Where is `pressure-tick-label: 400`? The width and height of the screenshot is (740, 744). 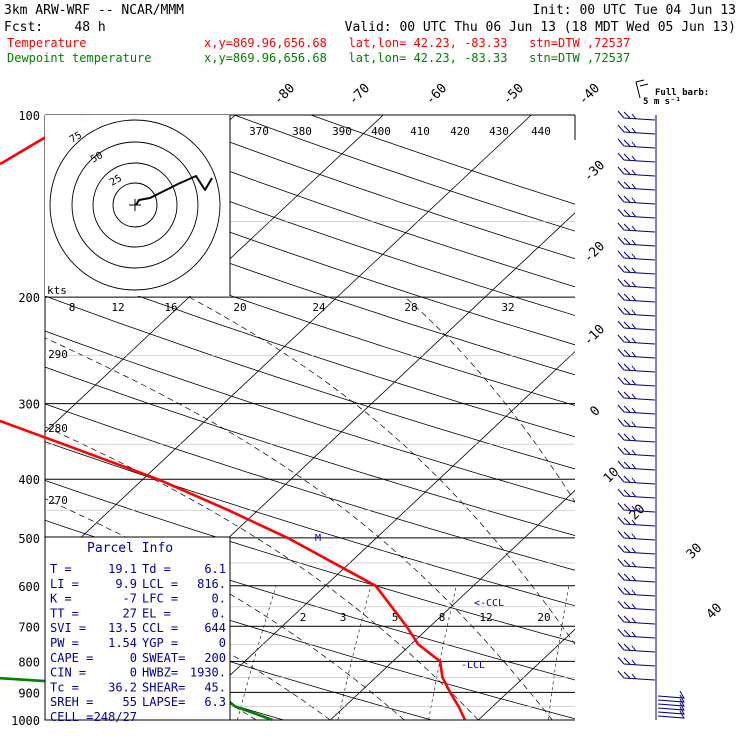
pressure-tick-label: 400 is located at coordinates (29, 480).